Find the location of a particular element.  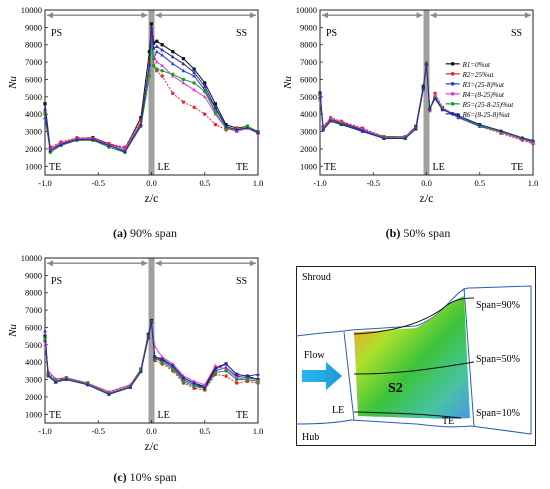

chart-c-xtick-label: 0.5 is located at coordinates (204, 431).